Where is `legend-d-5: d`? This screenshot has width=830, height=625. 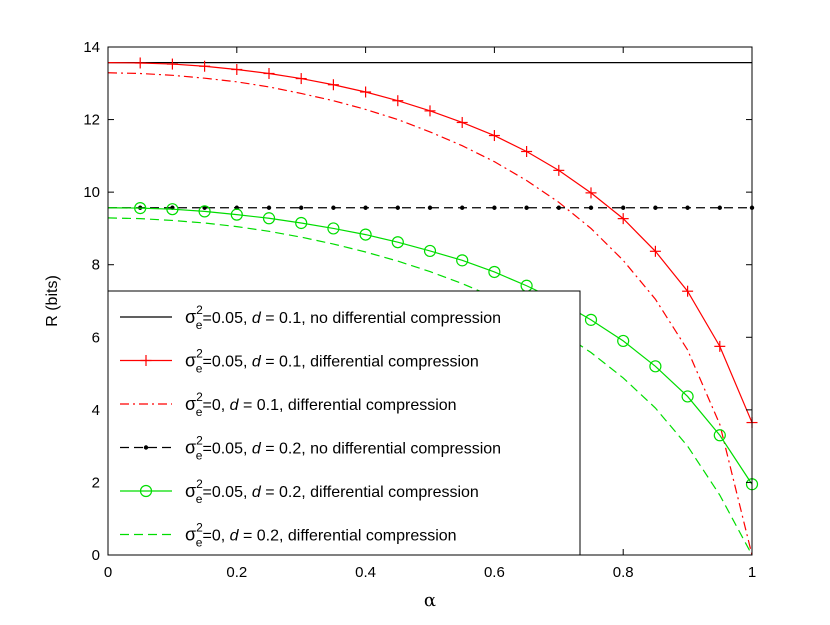
legend-d-5: d is located at coordinates (257, 492).